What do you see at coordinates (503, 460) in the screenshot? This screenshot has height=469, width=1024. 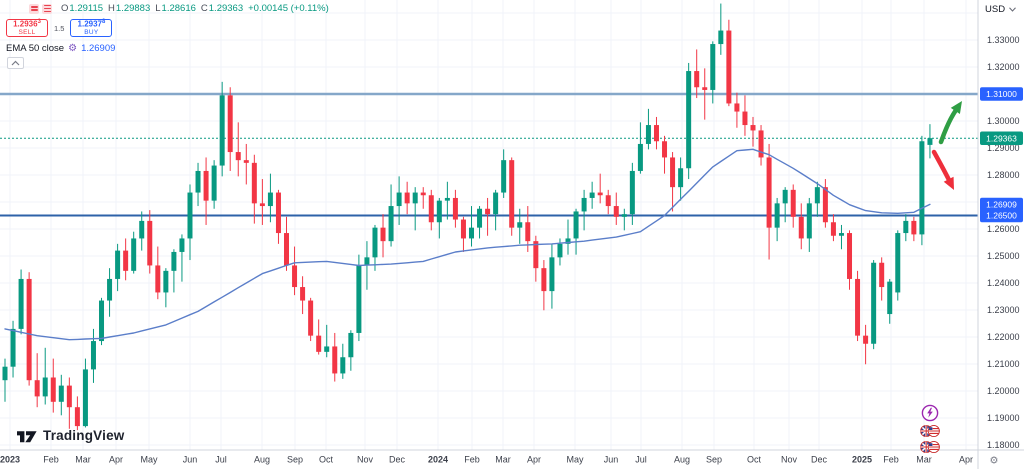 I see `month-tick-label: Mar` at bounding box center [503, 460].